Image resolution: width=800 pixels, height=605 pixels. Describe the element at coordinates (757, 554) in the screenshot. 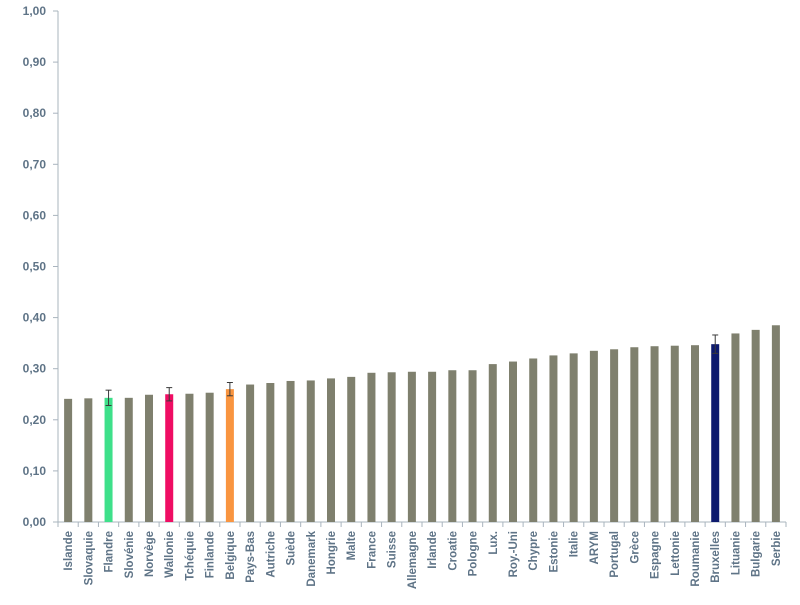

I see `x-tick-label: Bulgarie` at that location.